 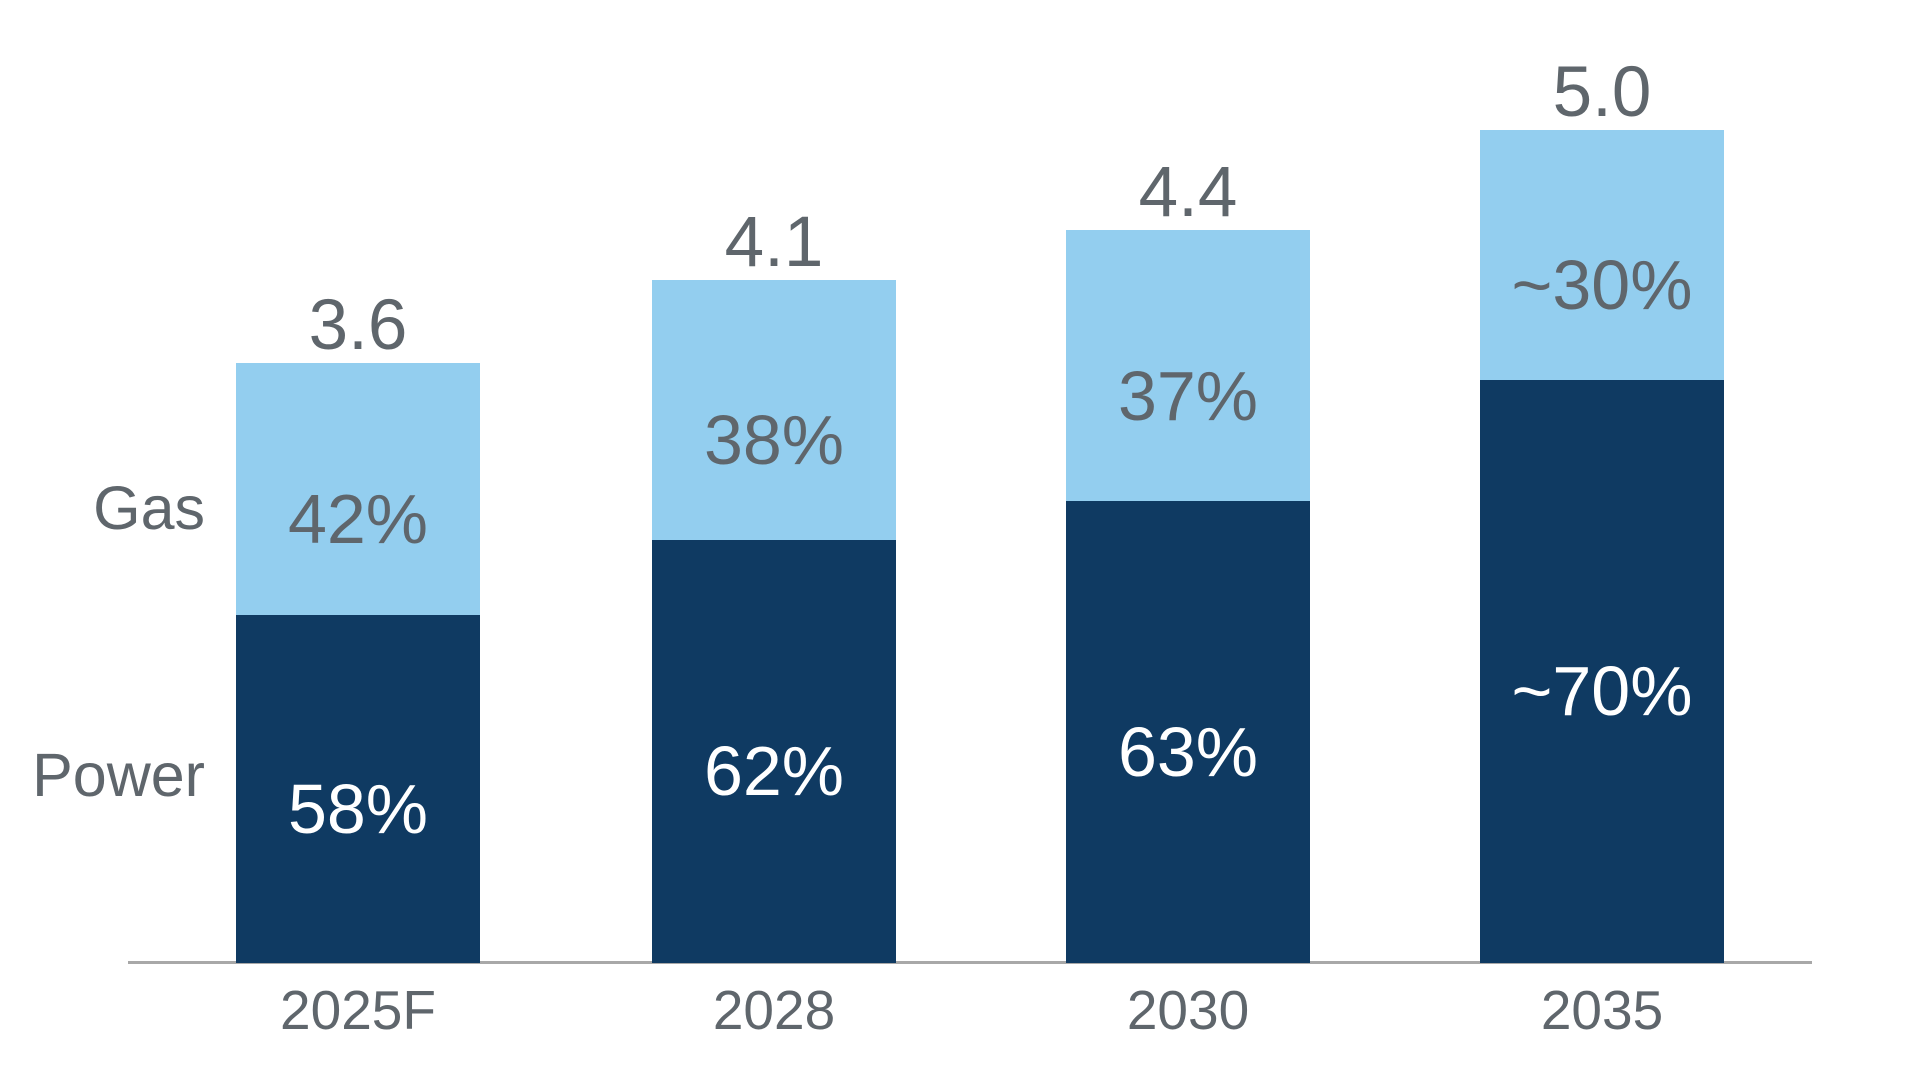 What do you see at coordinates (149, 508) in the screenshot?
I see `series-label-gas: Gas` at bounding box center [149, 508].